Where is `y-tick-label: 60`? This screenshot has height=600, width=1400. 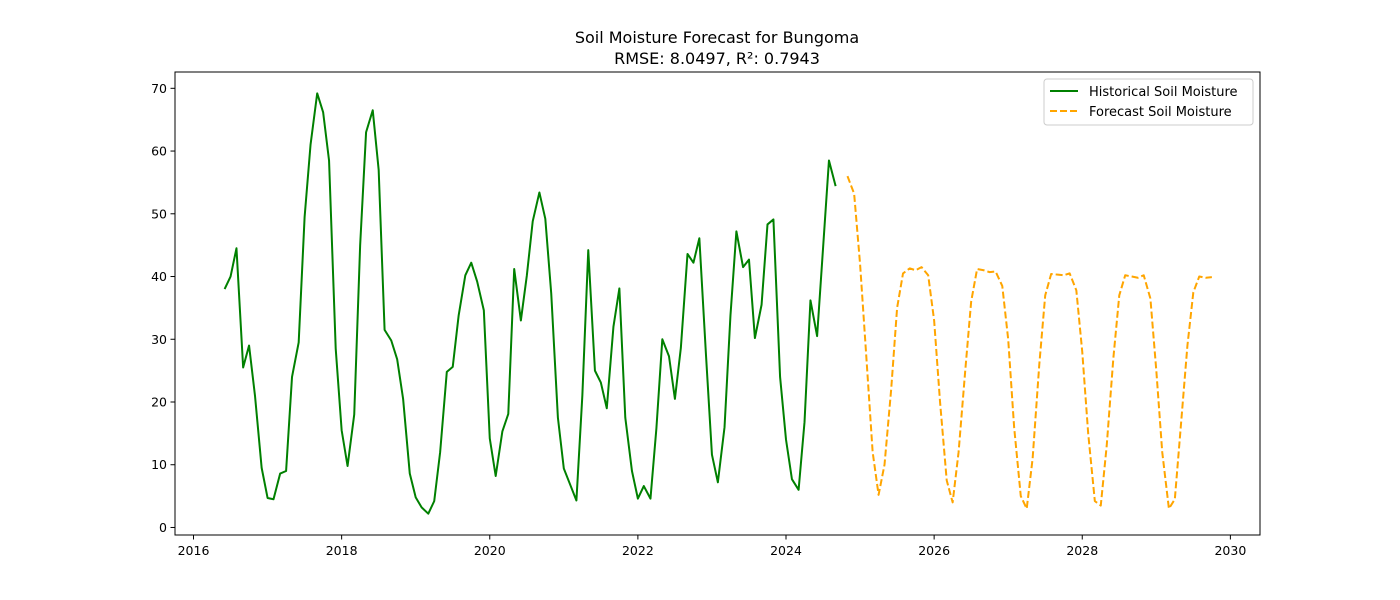 y-tick-label: 60 is located at coordinates (159, 151).